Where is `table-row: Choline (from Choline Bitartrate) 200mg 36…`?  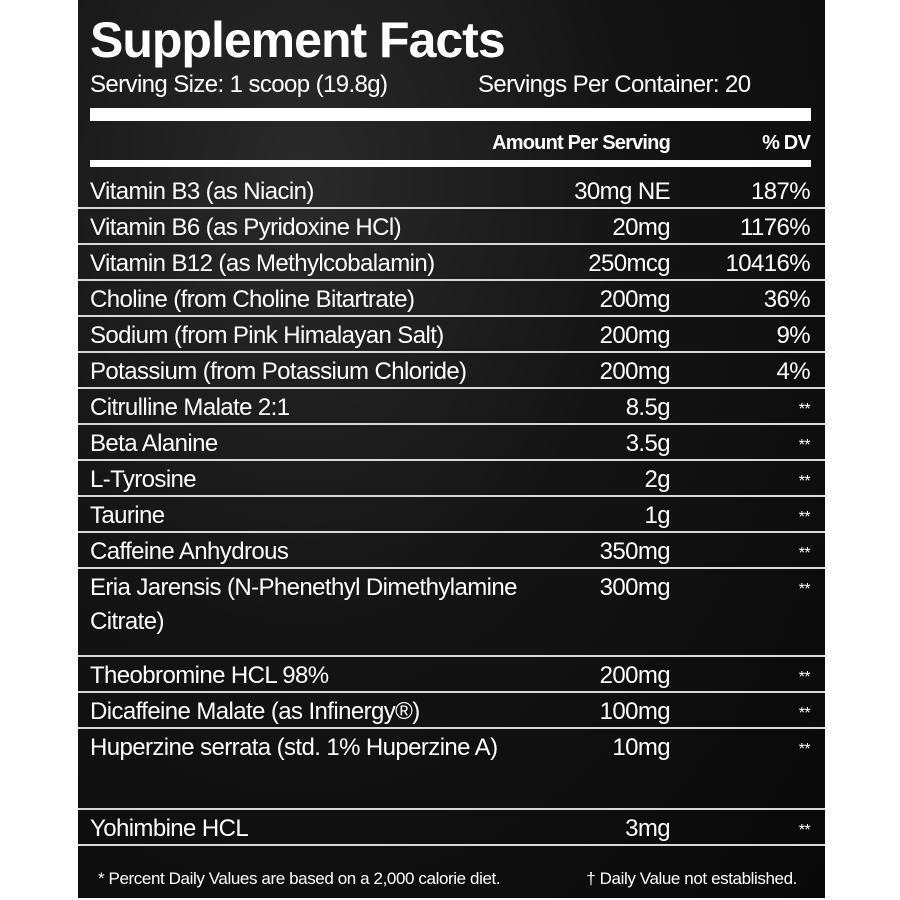 table-row: Choline (from Choline Bitartrate) 200mg 36… is located at coordinates (451, 299).